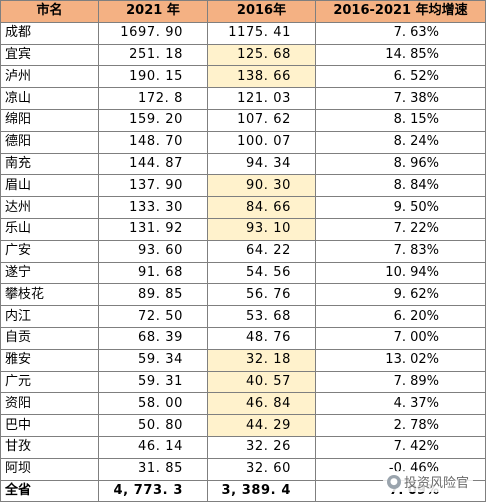 This screenshot has height=502, width=487. What do you see at coordinates (400, 207) in the screenshot?
I see `row-growth: 9. 50%` at bounding box center [400, 207].